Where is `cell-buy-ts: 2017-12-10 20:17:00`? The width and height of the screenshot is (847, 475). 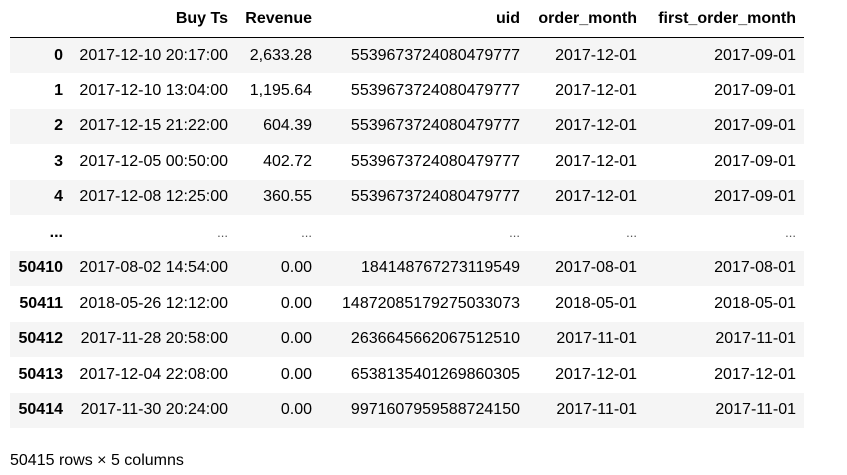
cell-buy-ts: 2017-12-10 20:17:00 is located at coordinates (153, 55).